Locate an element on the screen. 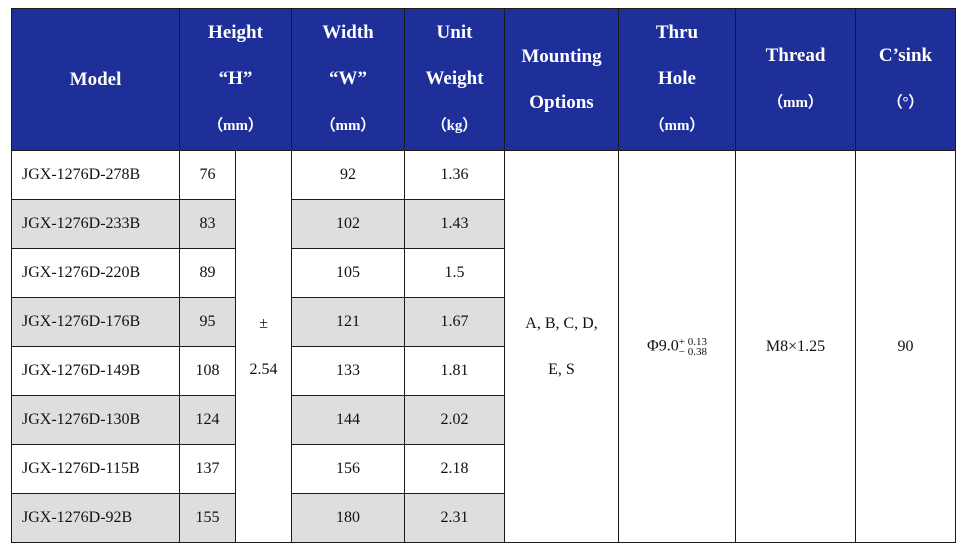  header-width: Width “W” （mm） is located at coordinates (348, 79).